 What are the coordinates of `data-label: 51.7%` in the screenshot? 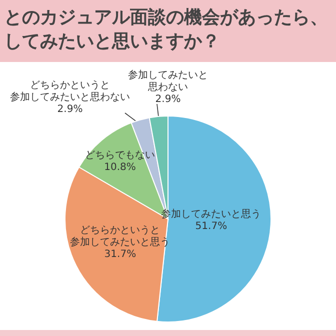 It's located at (211, 227).